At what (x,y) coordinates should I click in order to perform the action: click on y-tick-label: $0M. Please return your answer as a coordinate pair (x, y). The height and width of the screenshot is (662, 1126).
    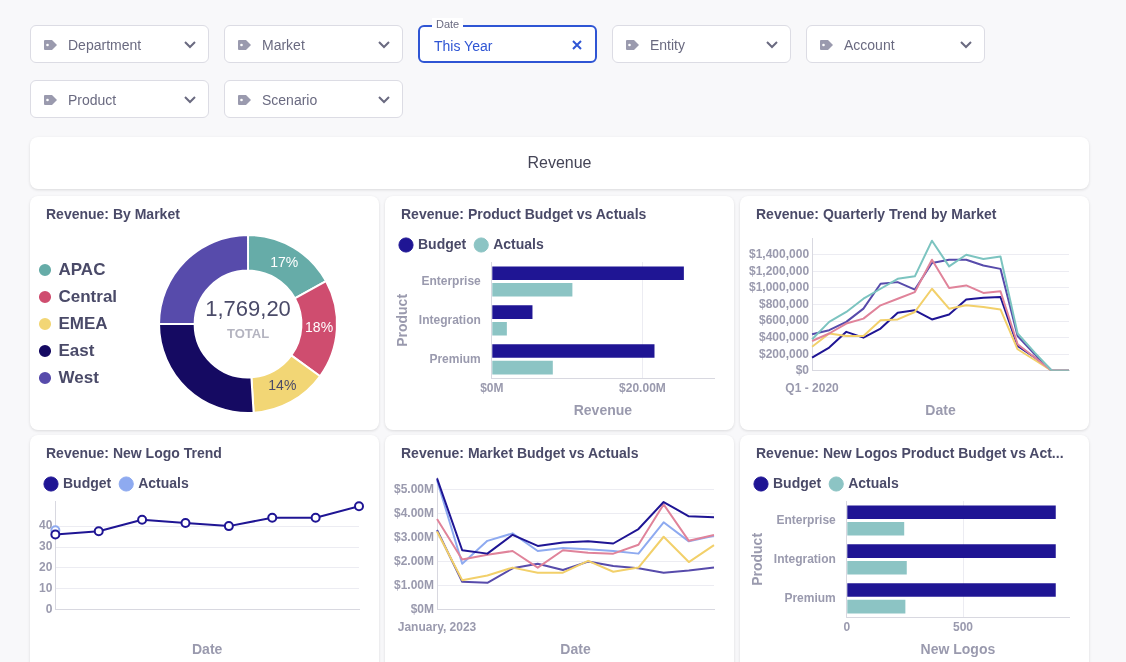
    Looking at the image, I should click on (422, 609).